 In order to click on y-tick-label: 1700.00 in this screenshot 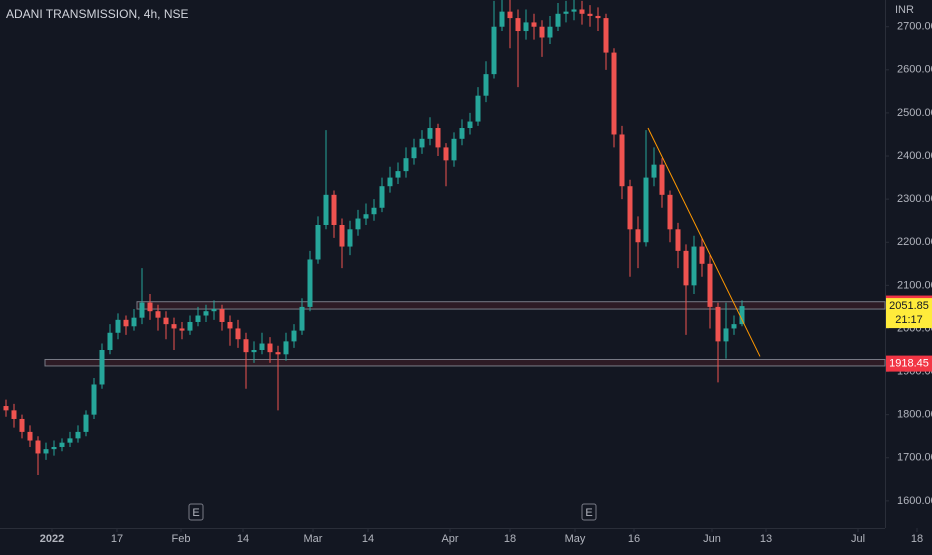, I will do `click(914, 458)`.